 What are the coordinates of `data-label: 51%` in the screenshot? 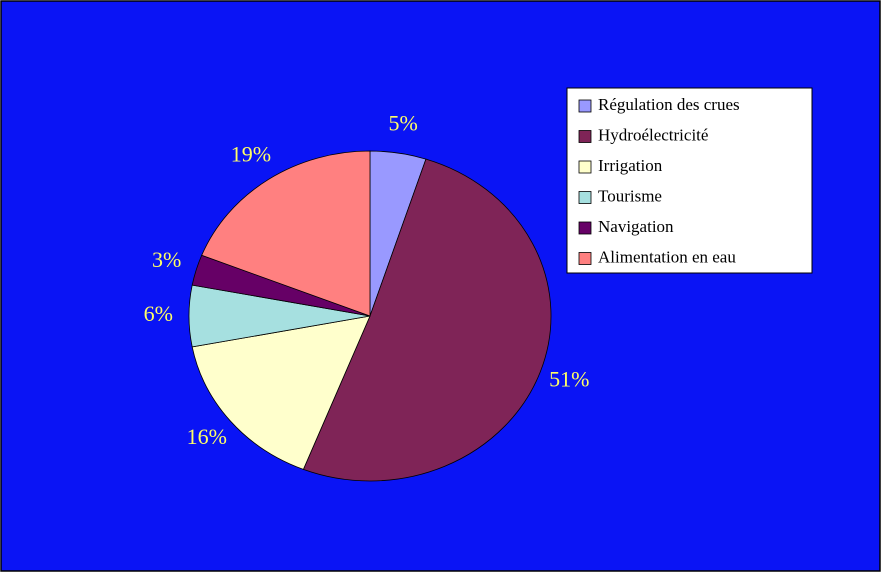 It's located at (569, 378).